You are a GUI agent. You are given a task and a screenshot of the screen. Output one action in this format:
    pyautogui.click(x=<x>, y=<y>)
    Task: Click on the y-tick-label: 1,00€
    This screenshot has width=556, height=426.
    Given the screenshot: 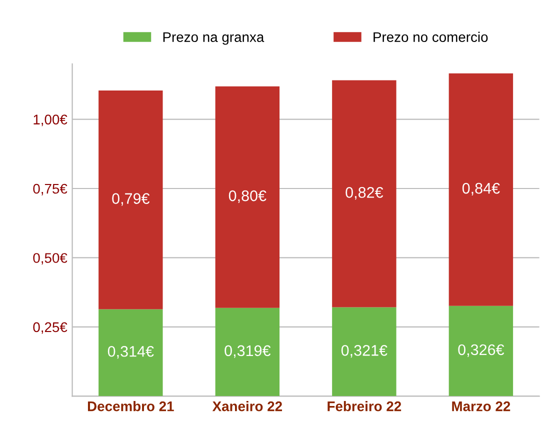 What is the action you would take?
    pyautogui.click(x=51, y=120)
    